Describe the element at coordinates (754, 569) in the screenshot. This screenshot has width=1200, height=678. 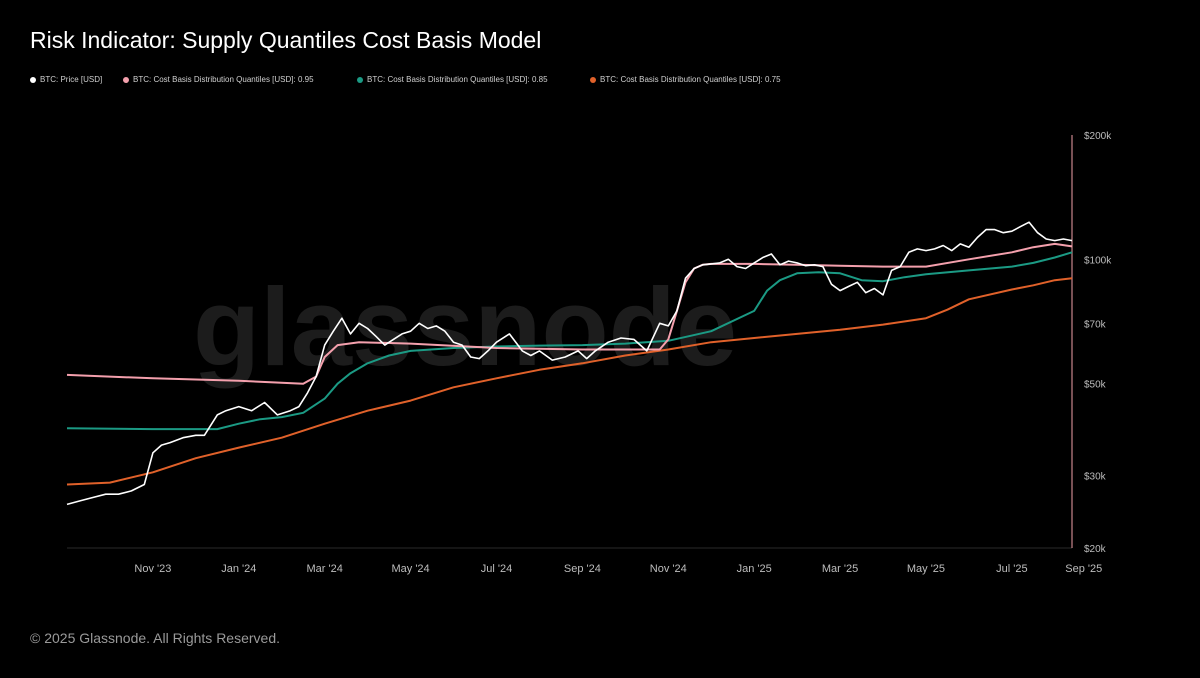
I see `x-tick-label: Jan '25` at that location.